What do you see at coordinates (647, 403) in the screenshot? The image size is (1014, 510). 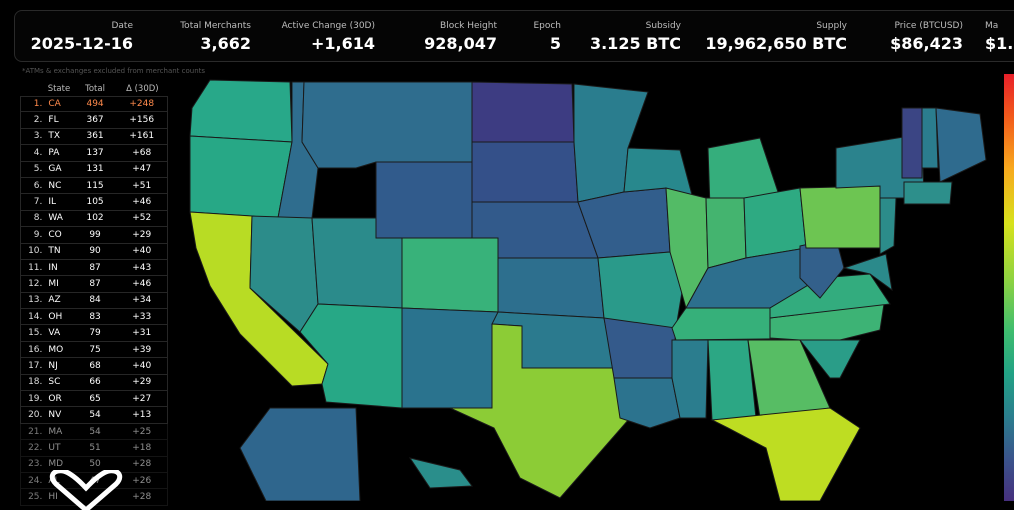 I see `state-la` at bounding box center [647, 403].